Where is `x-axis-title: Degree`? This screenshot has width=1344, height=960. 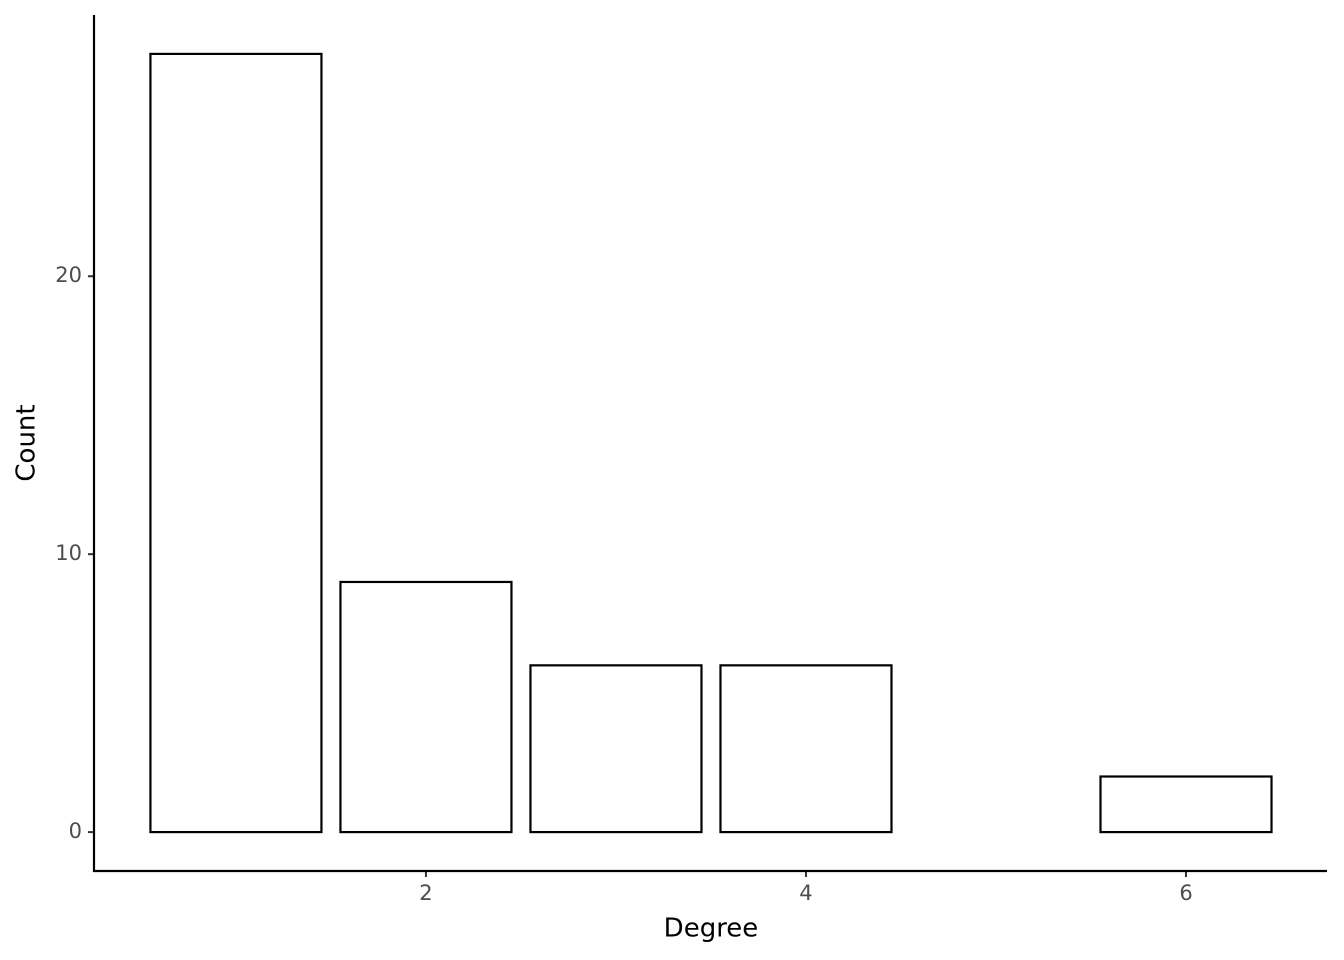 x-axis-title: Degree is located at coordinates (711, 929).